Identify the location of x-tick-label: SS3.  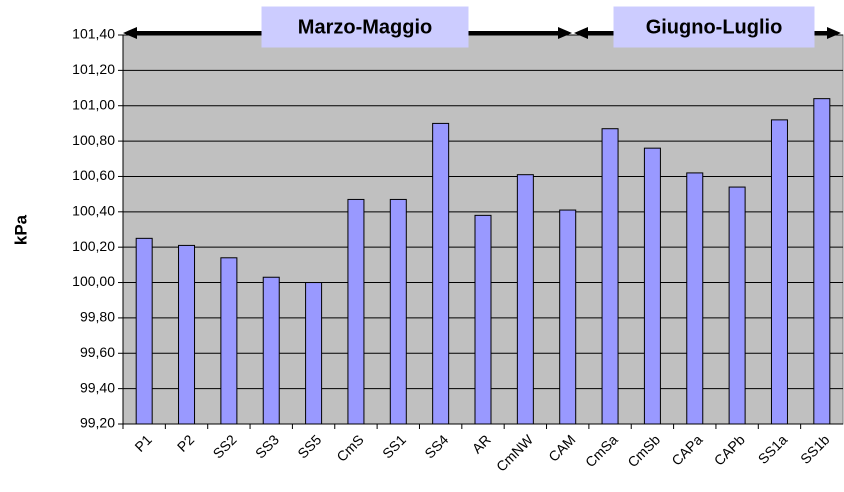
(267, 446).